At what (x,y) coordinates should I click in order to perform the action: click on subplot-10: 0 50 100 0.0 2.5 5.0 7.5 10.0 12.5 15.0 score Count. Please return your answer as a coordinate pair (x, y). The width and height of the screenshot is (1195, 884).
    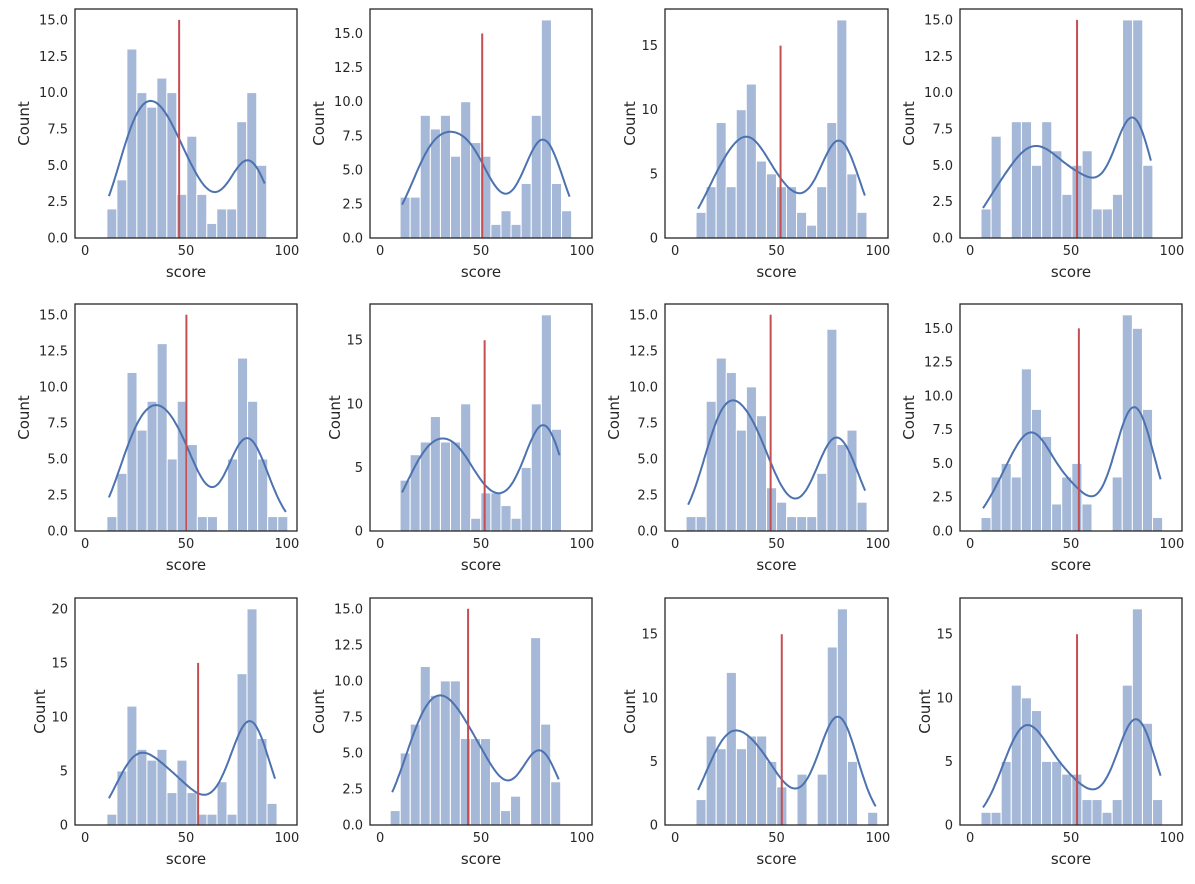
    Looking at the image, I should click on (452, 732).